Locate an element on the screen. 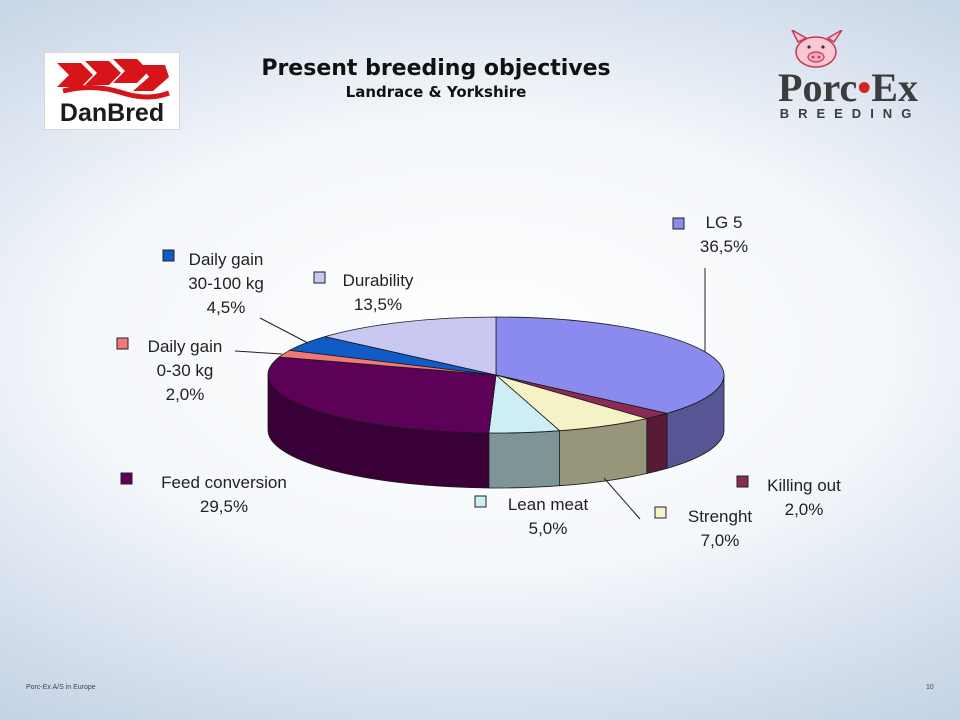 The height and width of the screenshot is (720, 960). data-label-durability-line-0: Durability is located at coordinates (378, 280).